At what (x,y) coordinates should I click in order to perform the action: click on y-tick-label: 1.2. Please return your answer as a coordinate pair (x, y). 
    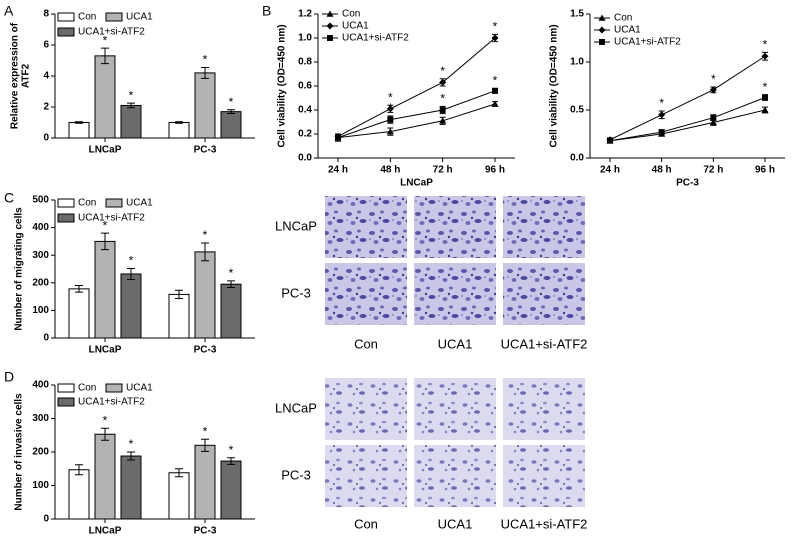
    Looking at the image, I should click on (305, 14).